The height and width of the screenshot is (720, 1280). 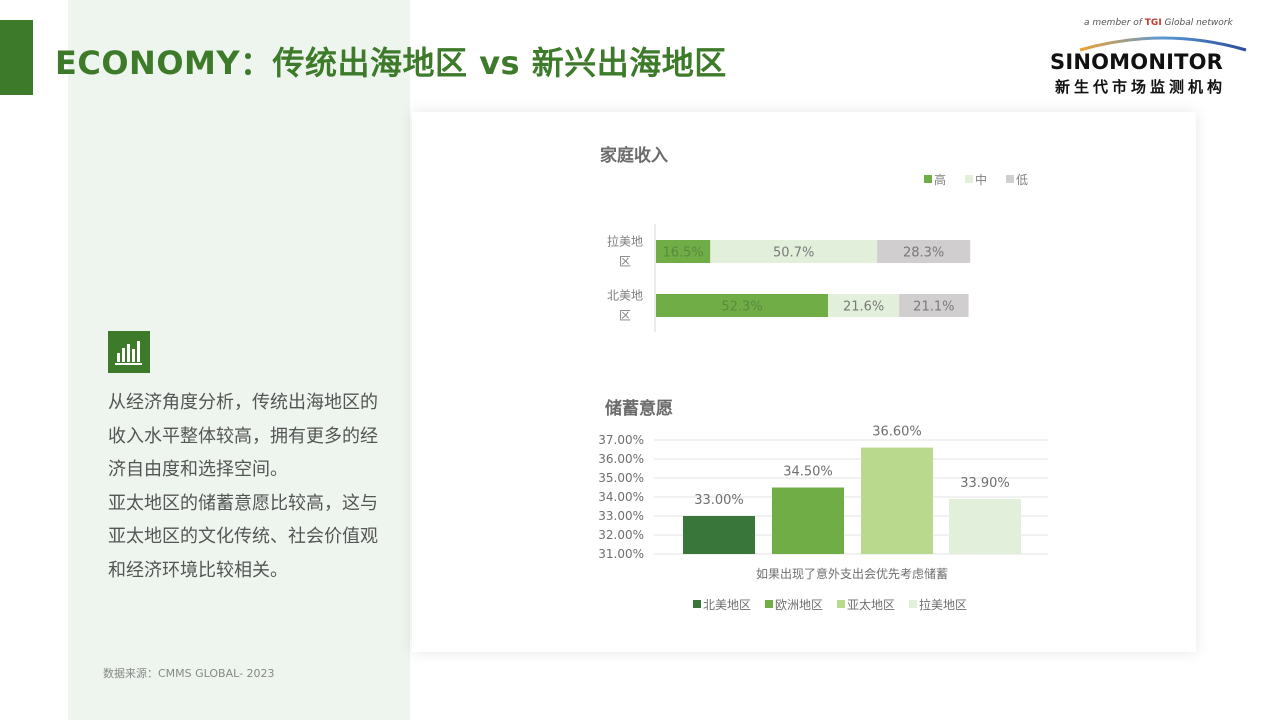 I want to click on income-data-label: 52.3%, so click(x=741, y=307).